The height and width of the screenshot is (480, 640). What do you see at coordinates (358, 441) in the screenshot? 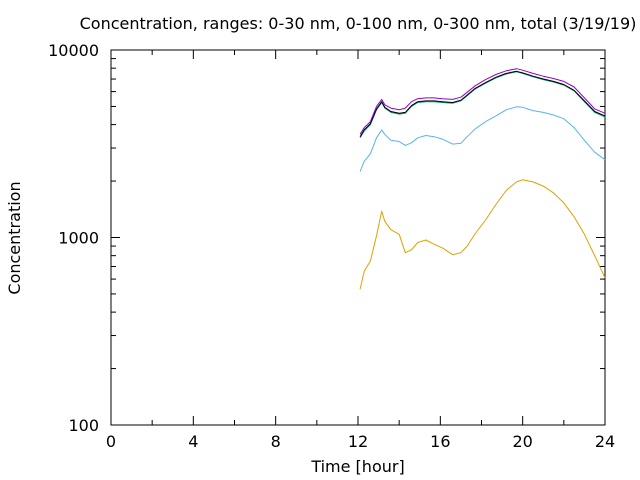
I see `x-tick-label: 12` at bounding box center [358, 441].